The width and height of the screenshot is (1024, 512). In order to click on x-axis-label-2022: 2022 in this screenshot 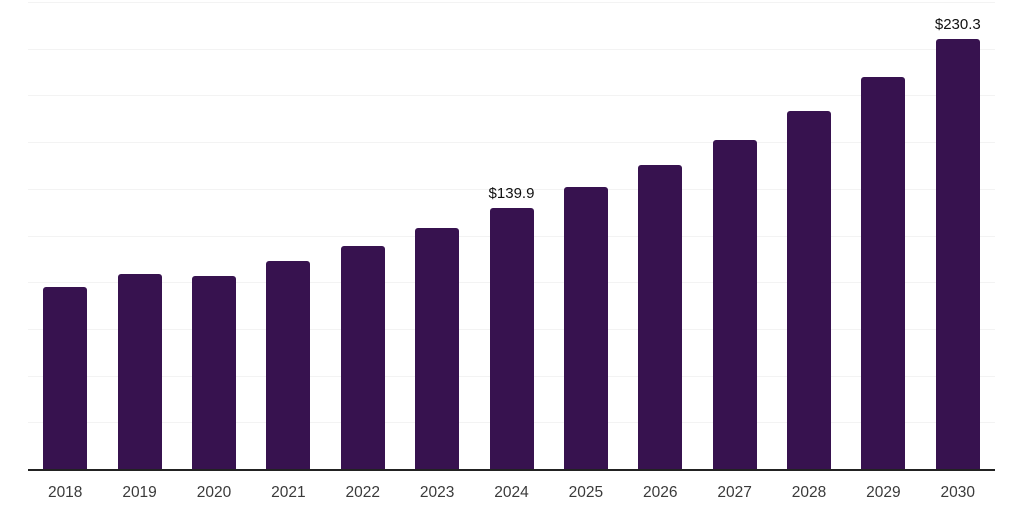, I will do `click(362, 492)`.